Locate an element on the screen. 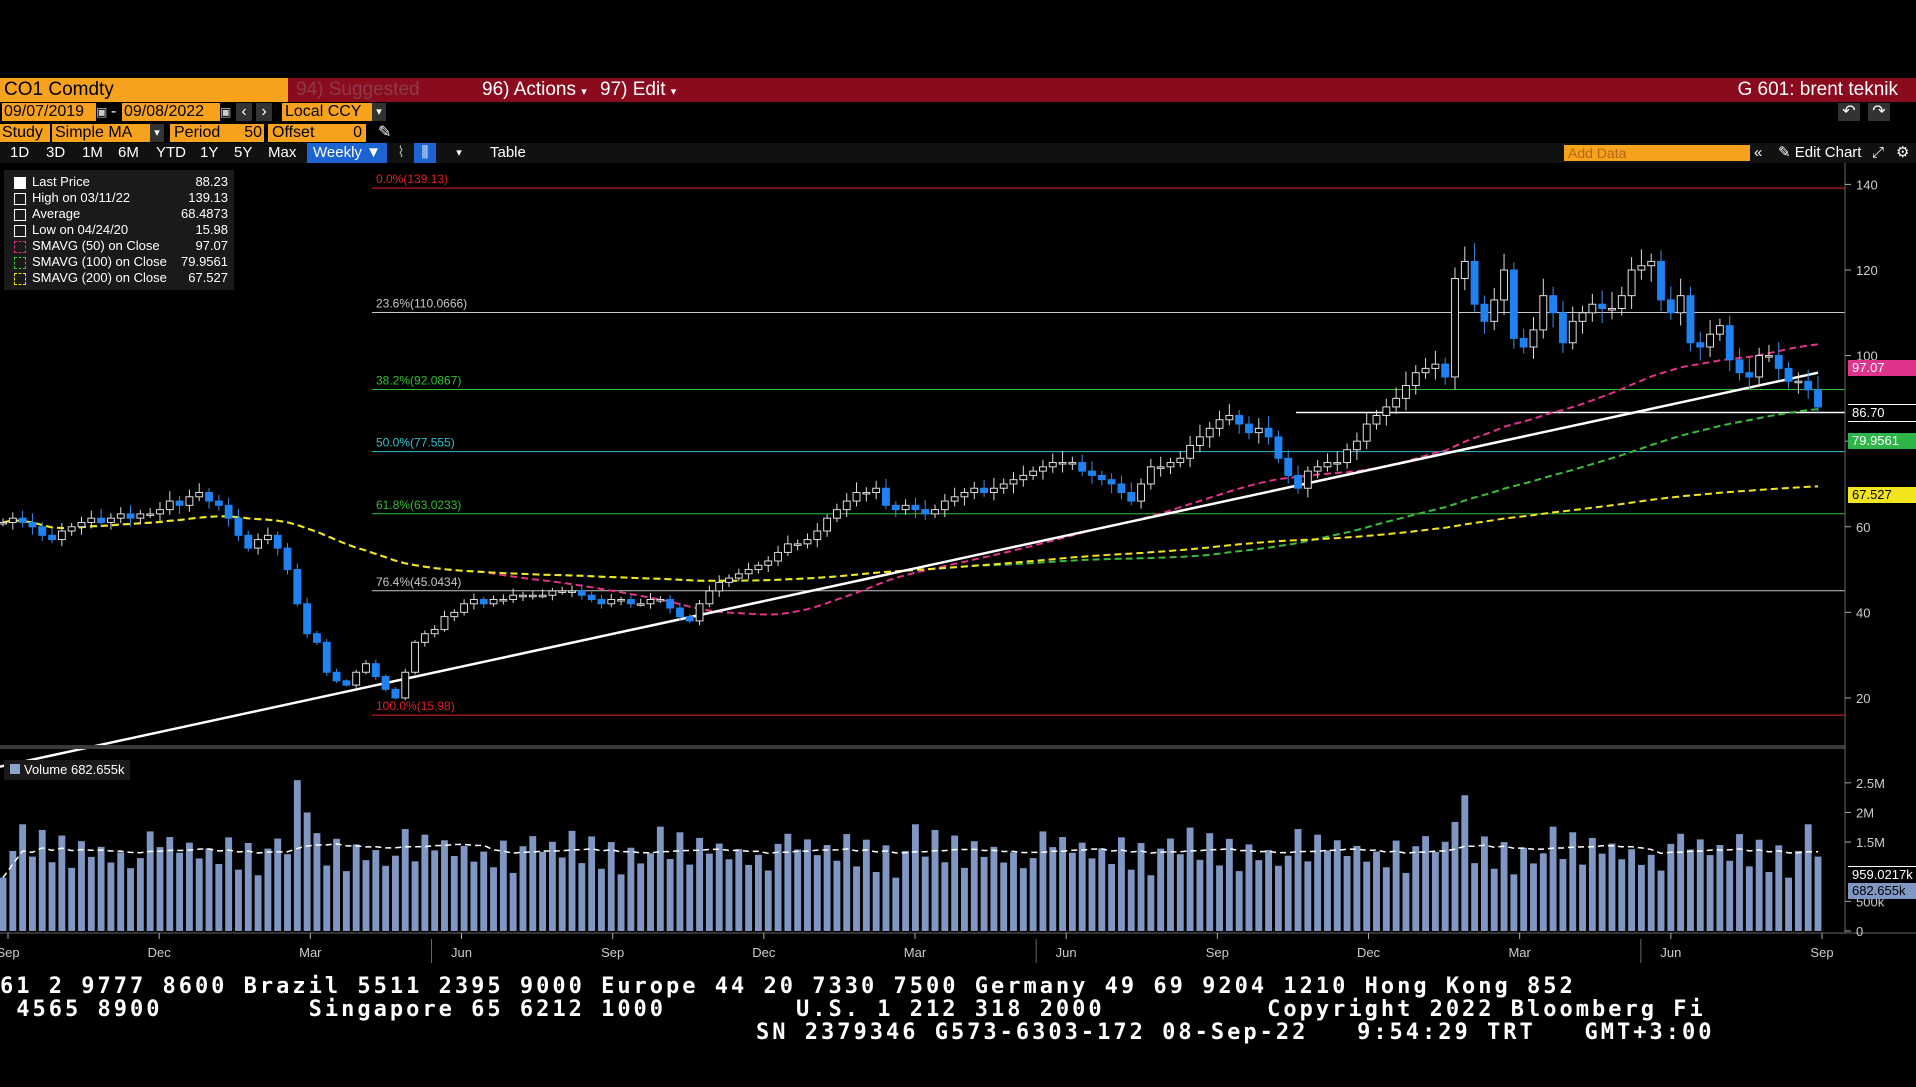  undo-icon: ↶ is located at coordinates (1849, 112).